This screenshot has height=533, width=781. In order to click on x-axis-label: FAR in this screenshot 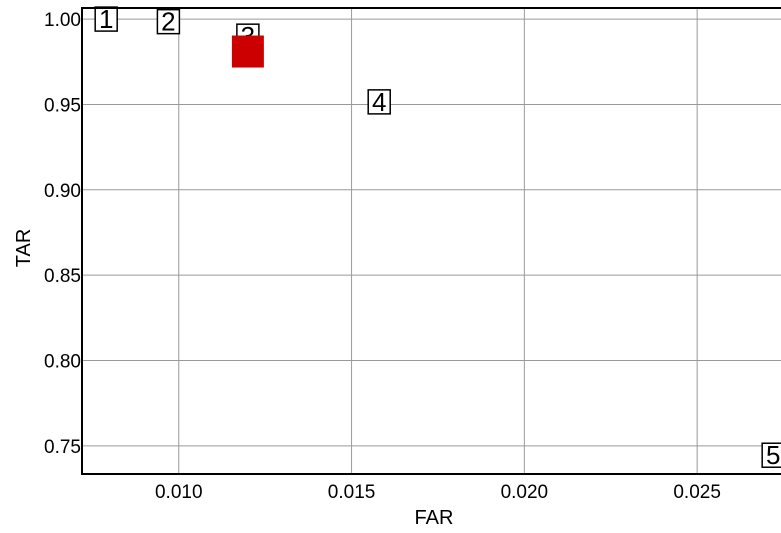, I will do `click(434, 518)`.